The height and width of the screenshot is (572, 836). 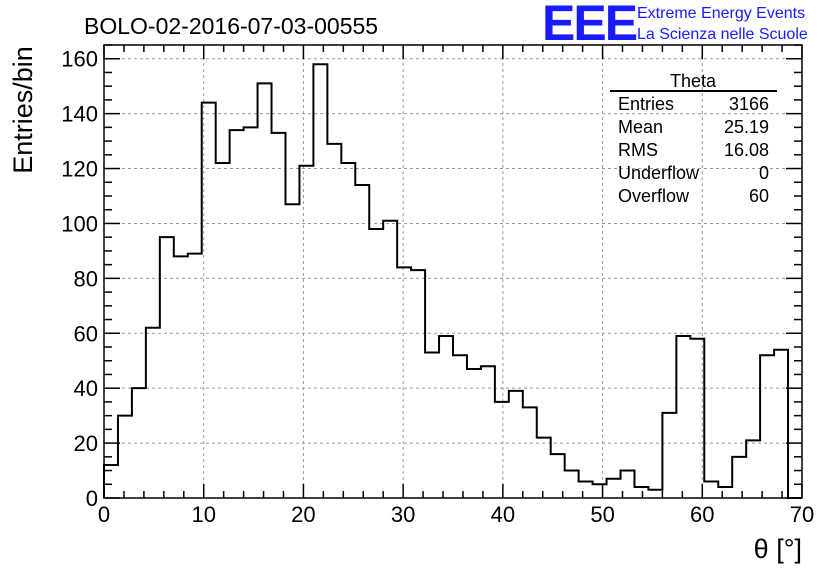 I want to click on stats-label-underflow: Underflow, so click(x=659, y=173).